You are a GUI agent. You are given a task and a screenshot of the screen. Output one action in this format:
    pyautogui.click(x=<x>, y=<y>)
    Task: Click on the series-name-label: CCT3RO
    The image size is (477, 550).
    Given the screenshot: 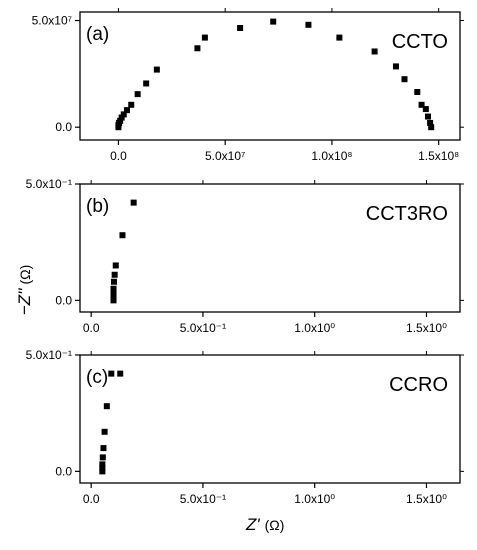 What is the action you would take?
    pyautogui.click(x=407, y=214)
    